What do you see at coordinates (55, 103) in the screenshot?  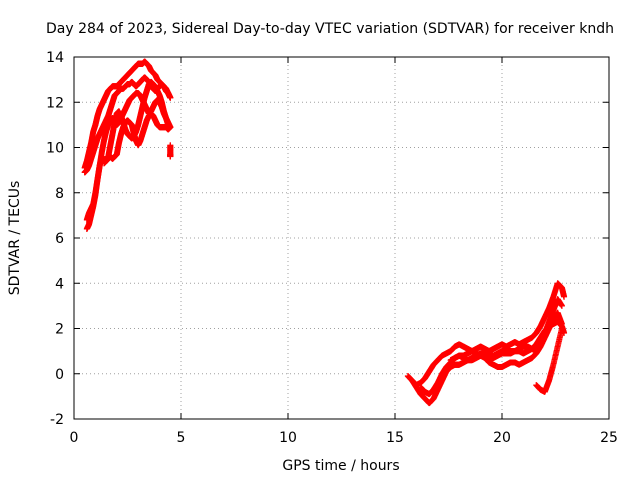 I see `y-tick-label: 12` at bounding box center [55, 103].